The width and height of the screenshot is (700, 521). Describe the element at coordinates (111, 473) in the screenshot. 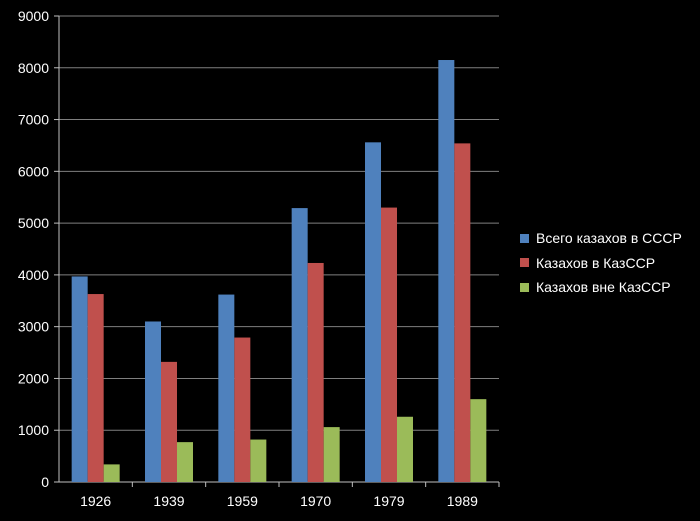

I see `bar-3-1926` at that location.